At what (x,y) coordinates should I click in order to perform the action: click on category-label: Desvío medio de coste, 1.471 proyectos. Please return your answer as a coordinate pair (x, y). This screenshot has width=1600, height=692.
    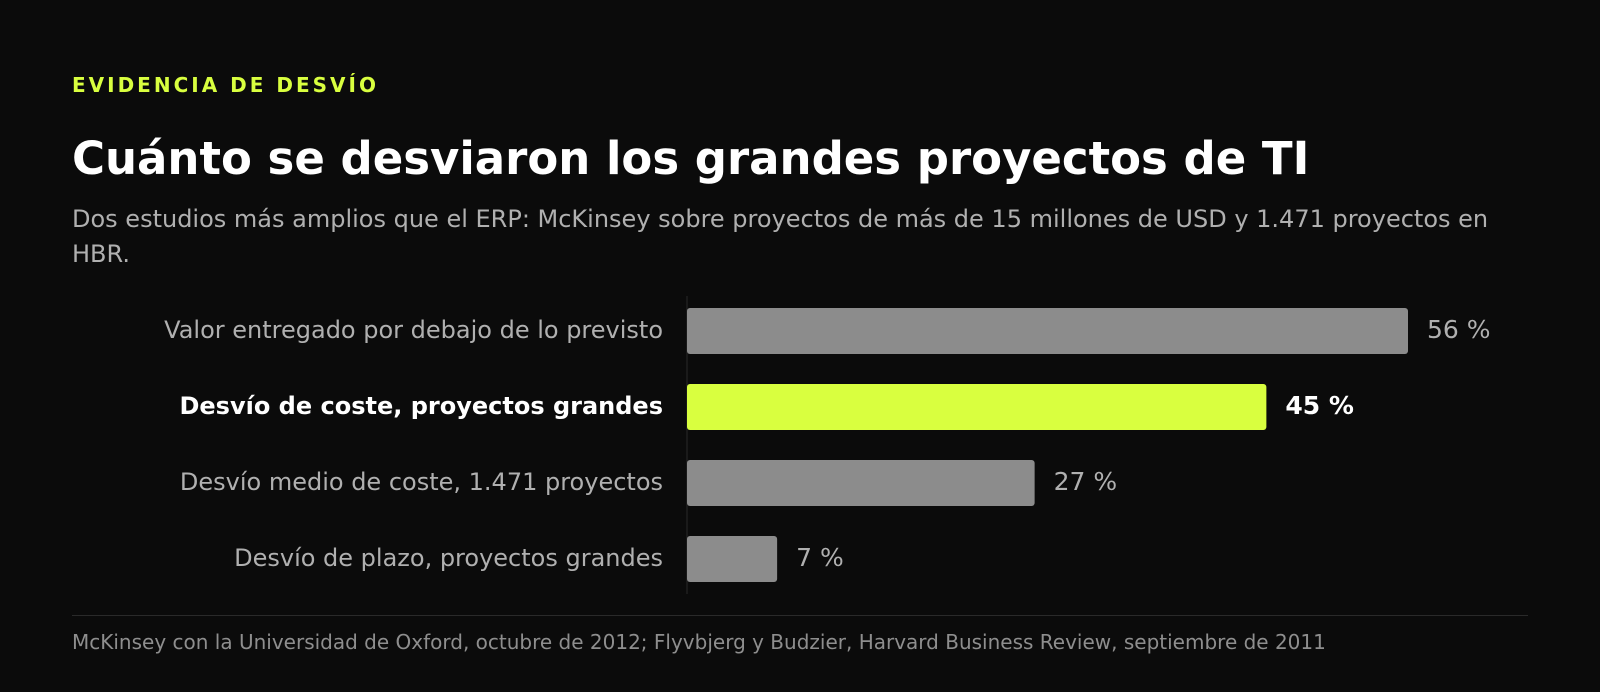
    Looking at the image, I should click on (421, 482).